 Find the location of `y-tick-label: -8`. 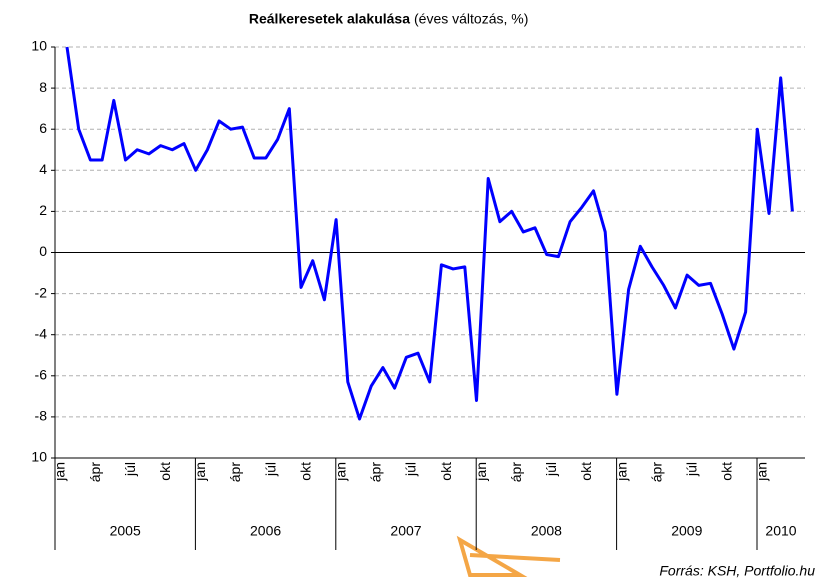

y-tick-label: -8 is located at coordinates (41, 416).